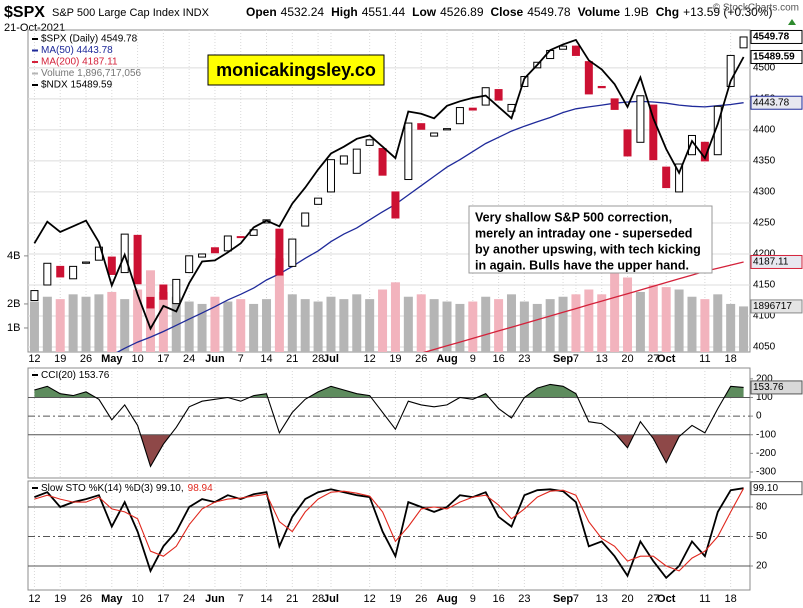  Describe the element at coordinates (771, 102) in the screenshot. I see `last-value-label: 4443.78` at that location.